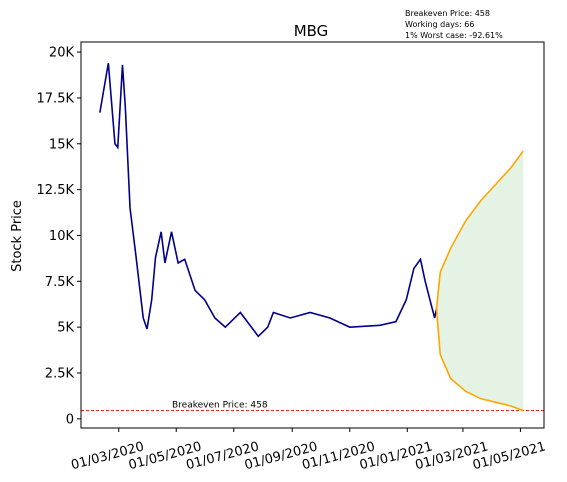 This screenshot has height=482, width=567. I want to click on y-tick-label: 5K, so click(65, 328).